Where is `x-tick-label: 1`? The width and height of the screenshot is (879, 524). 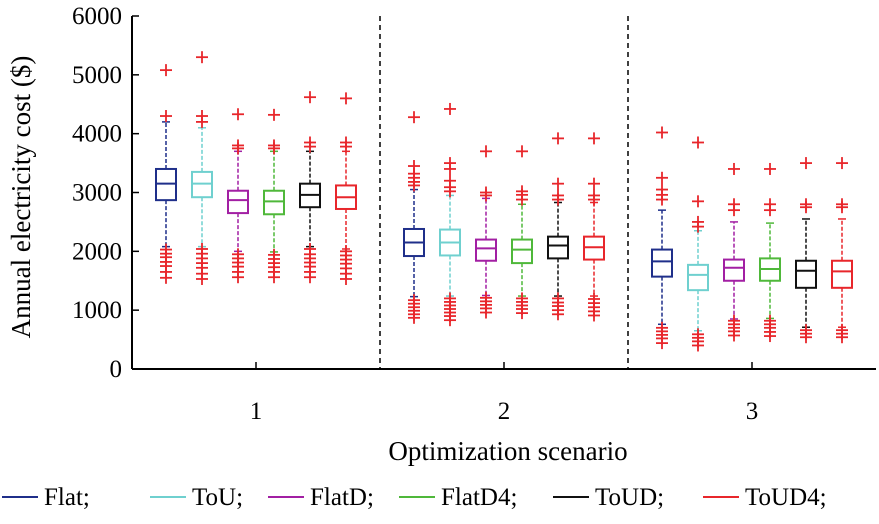 x-tick-label: 1 is located at coordinates (256, 411).